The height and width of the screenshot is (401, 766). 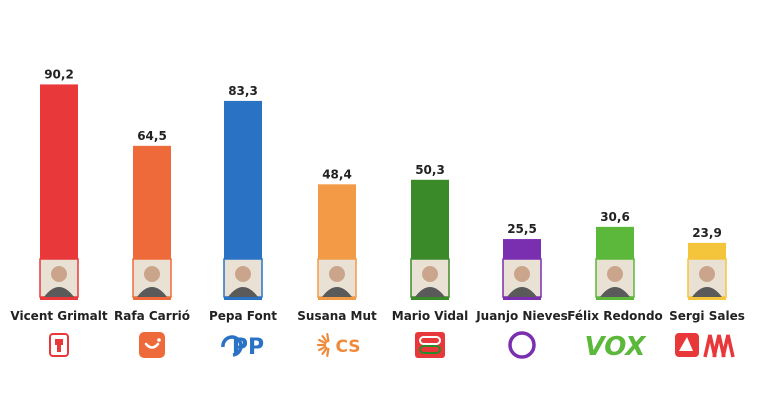 I want to click on tick-label: Pepa Font, so click(x=243, y=316).